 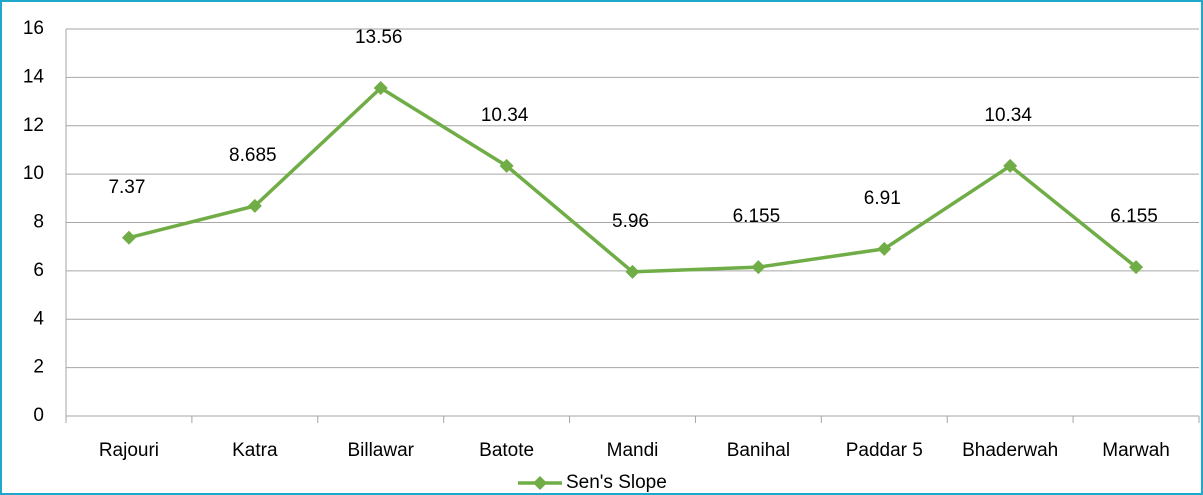 What do you see at coordinates (38, 222) in the screenshot?
I see `y-tick-label: 8` at bounding box center [38, 222].